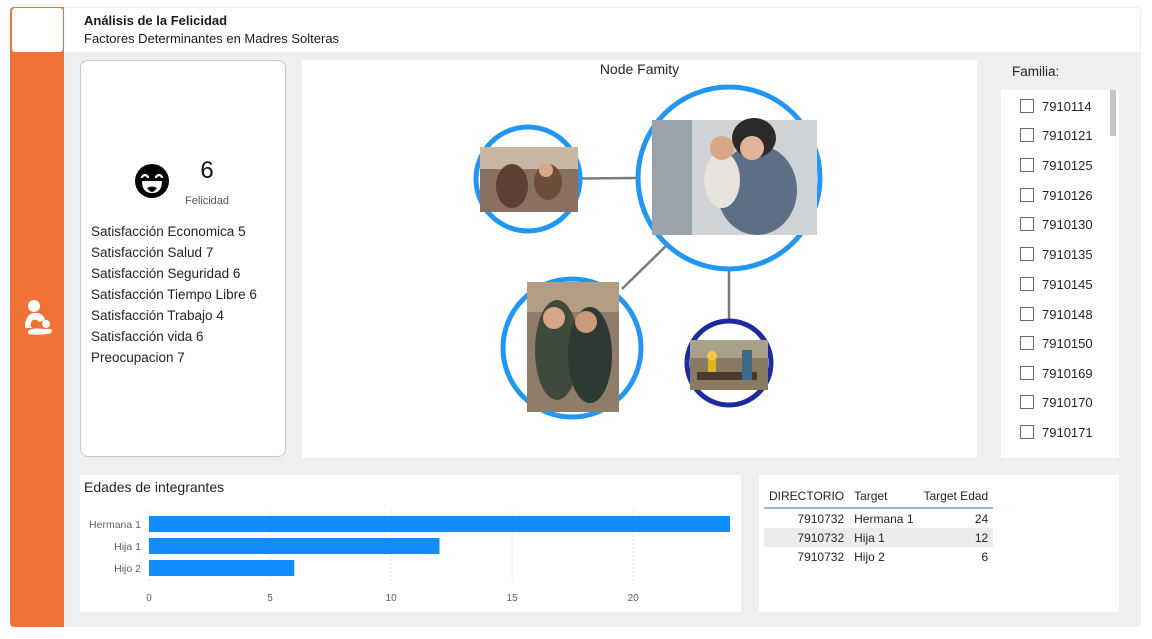 The image size is (1152, 639). I want to click on cell-target: Hermana 1, so click(884, 518).